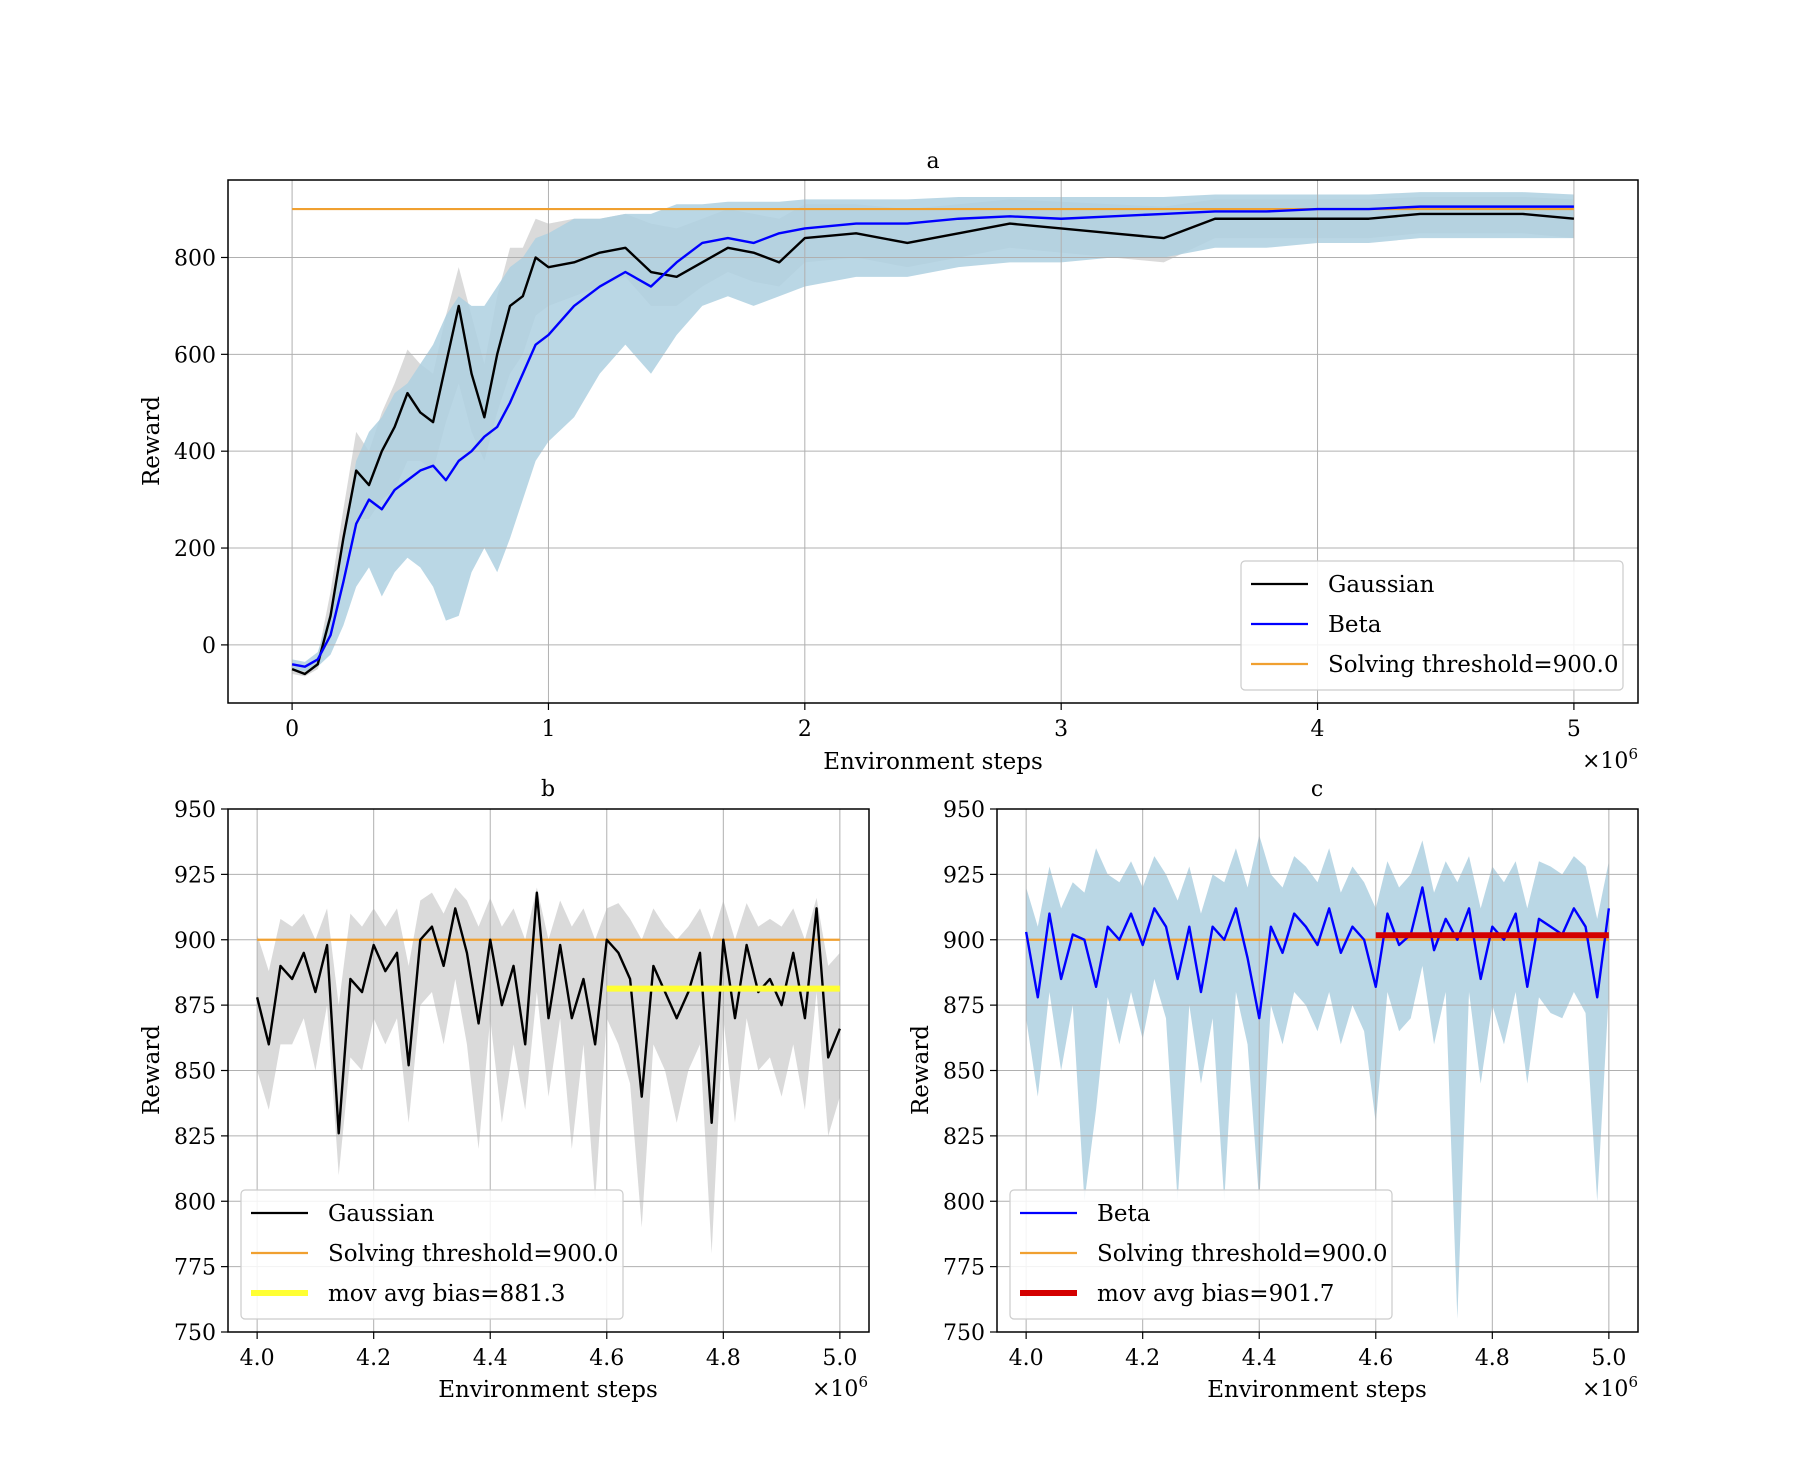 The width and height of the screenshot is (1800, 1481). What do you see at coordinates (1317, 789) in the screenshot?
I see `panel-c-title: c` at bounding box center [1317, 789].